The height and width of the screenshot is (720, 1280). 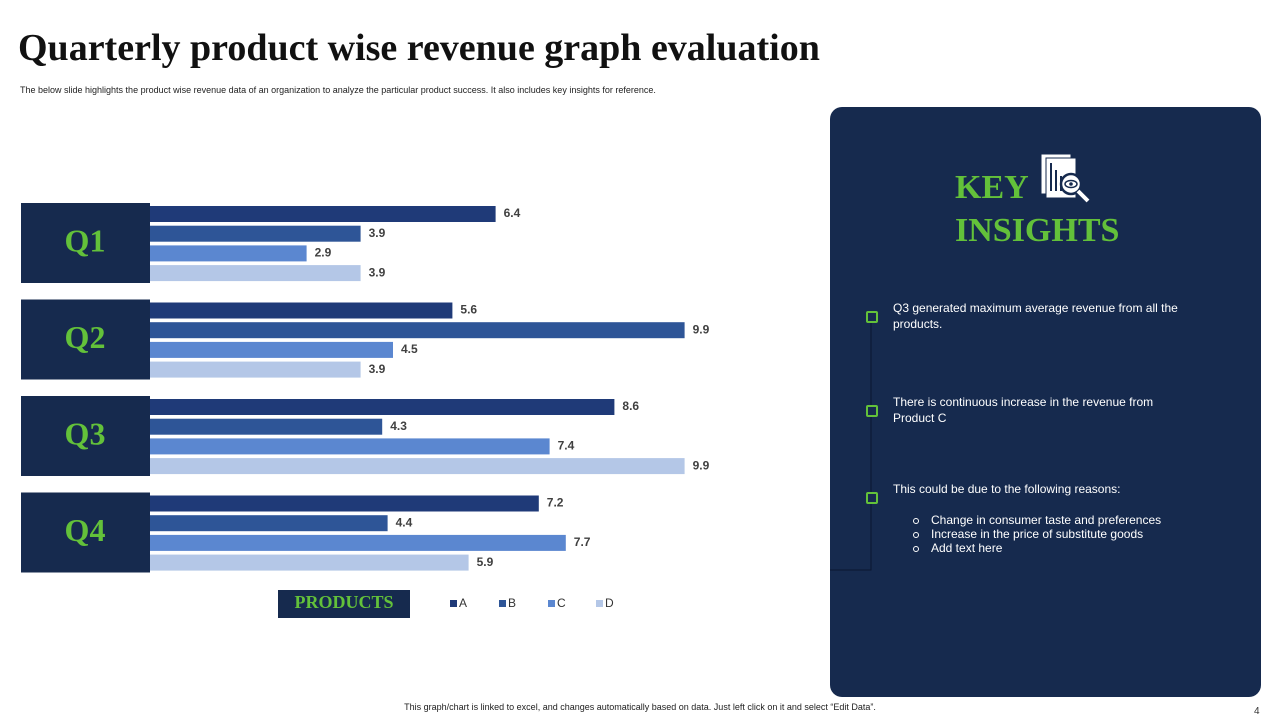 I want to click on legend-label: A, so click(x=463, y=603).